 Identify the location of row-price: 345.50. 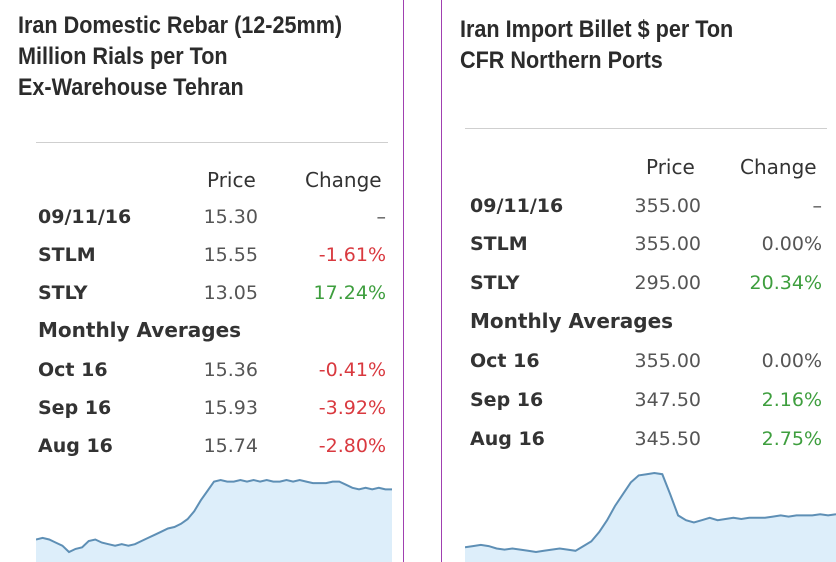
(667, 439).